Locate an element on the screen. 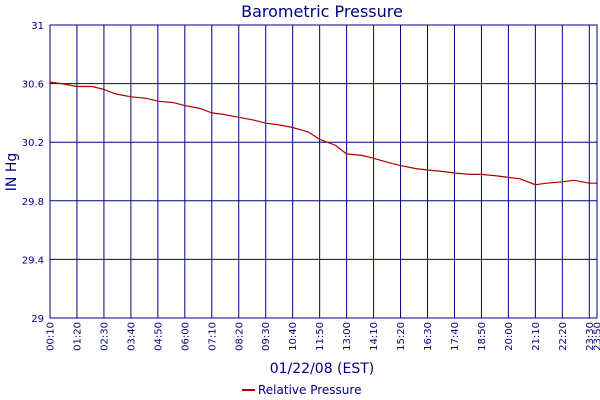 This screenshot has height=400, width=600. x-tick-label: 17:40 is located at coordinates (455, 336).